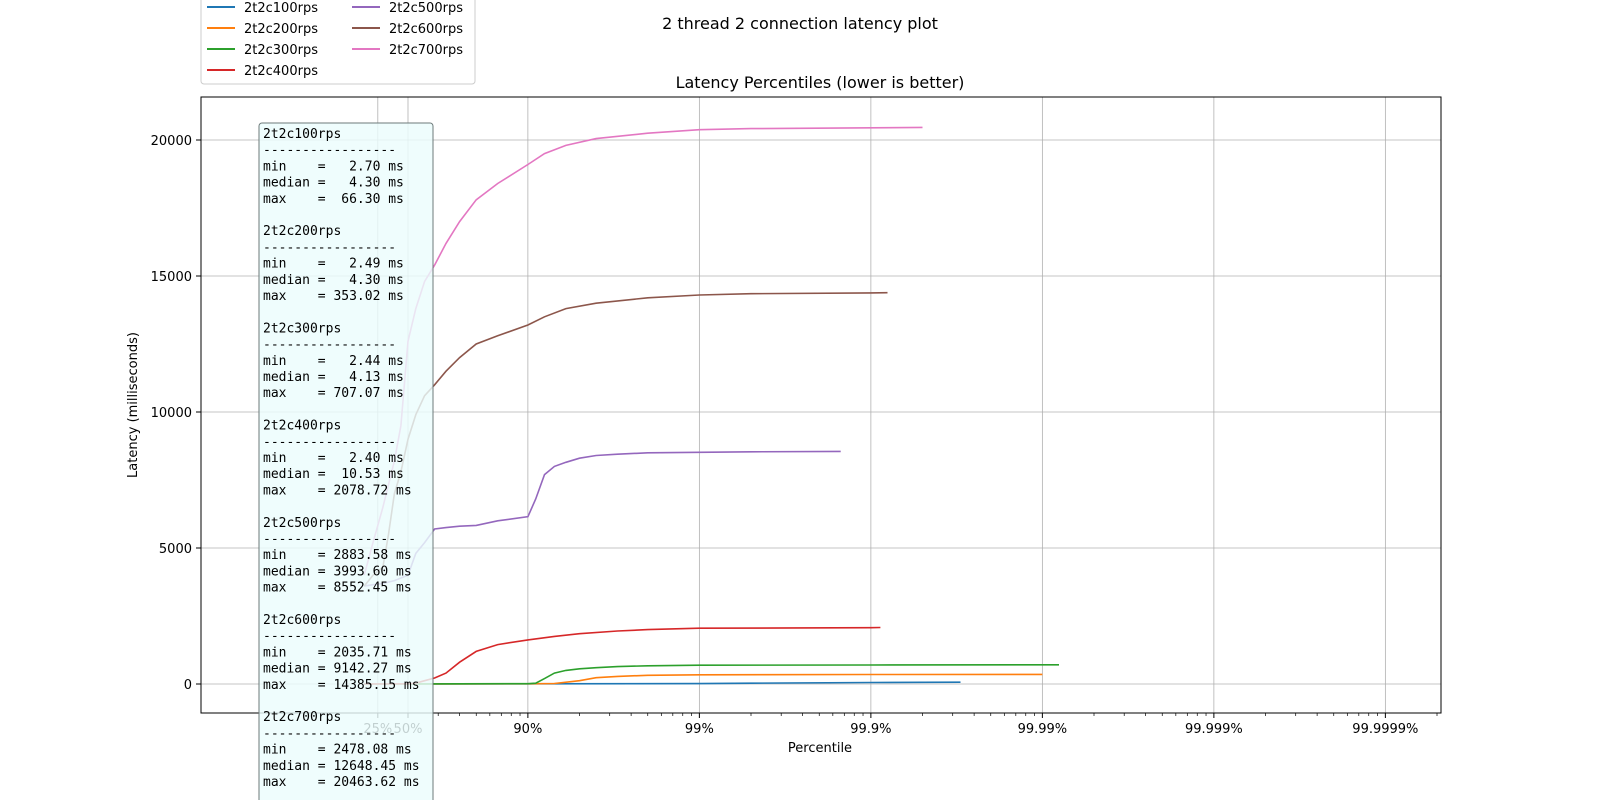 The image size is (1600, 800). What do you see at coordinates (171, 413) in the screenshot?
I see `y-tick-label: 10000` at bounding box center [171, 413].